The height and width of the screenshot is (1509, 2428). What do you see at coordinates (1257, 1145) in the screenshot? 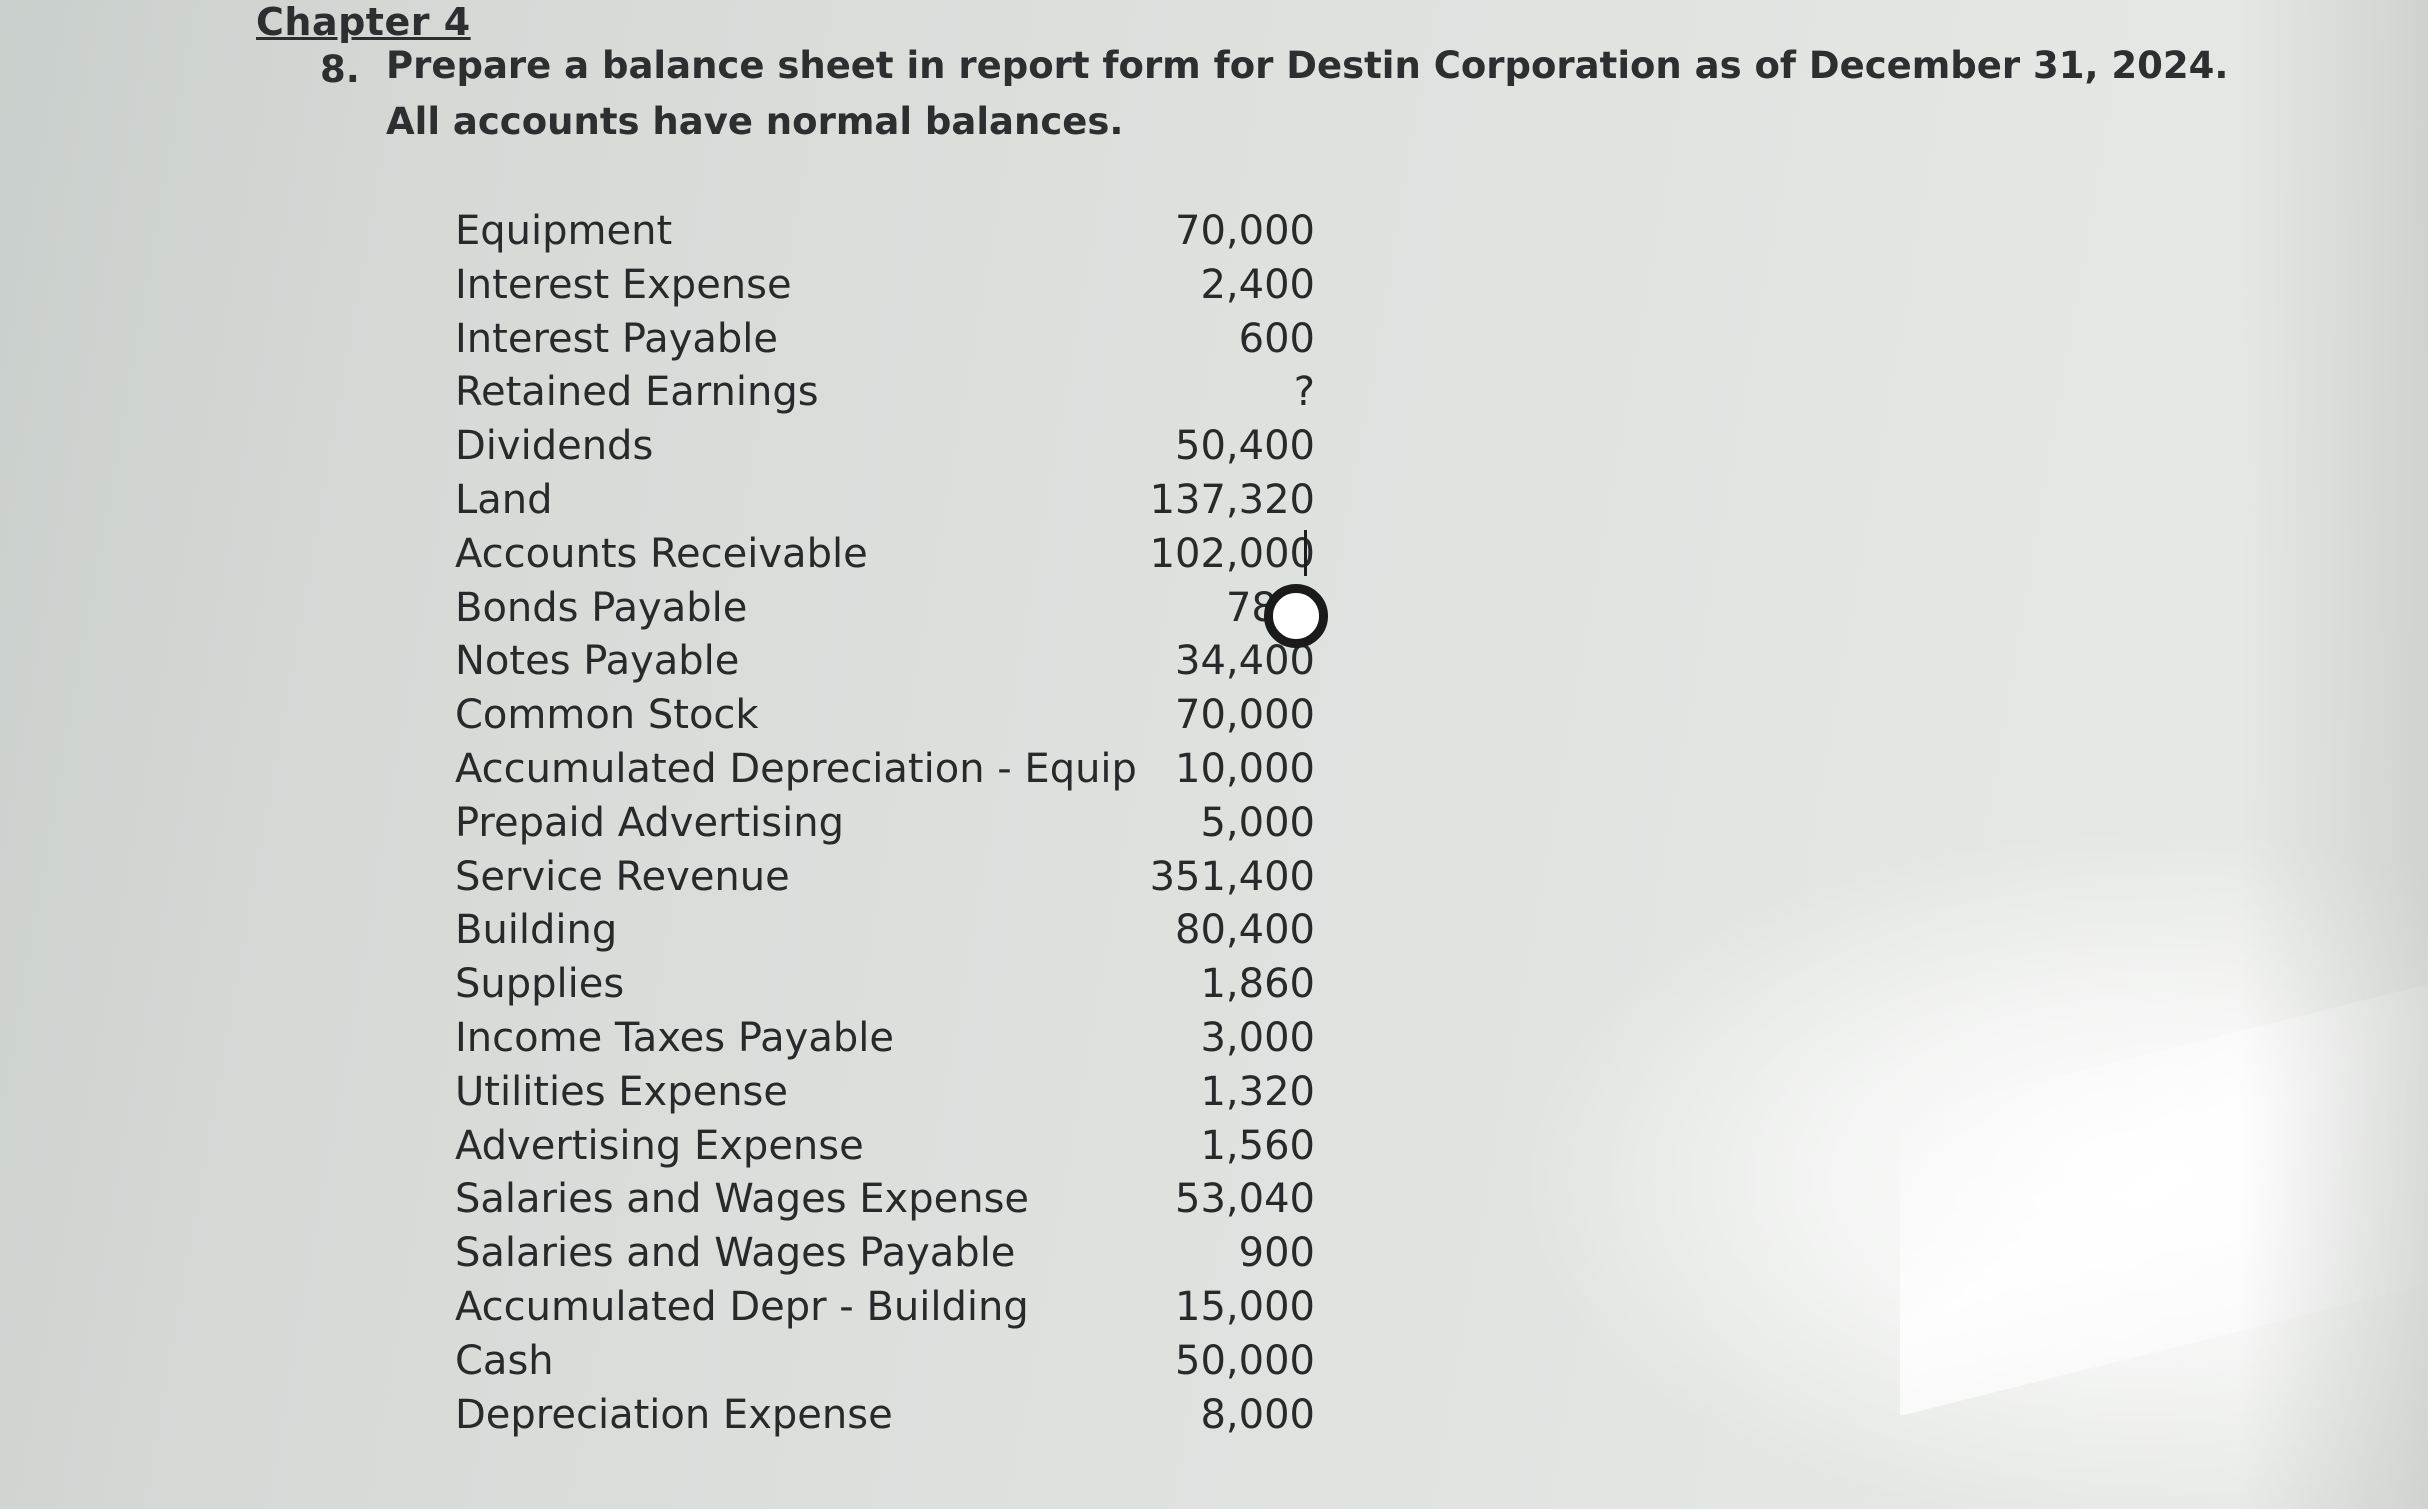
I see `account-value: 1,560` at bounding box center [1257, 1145].